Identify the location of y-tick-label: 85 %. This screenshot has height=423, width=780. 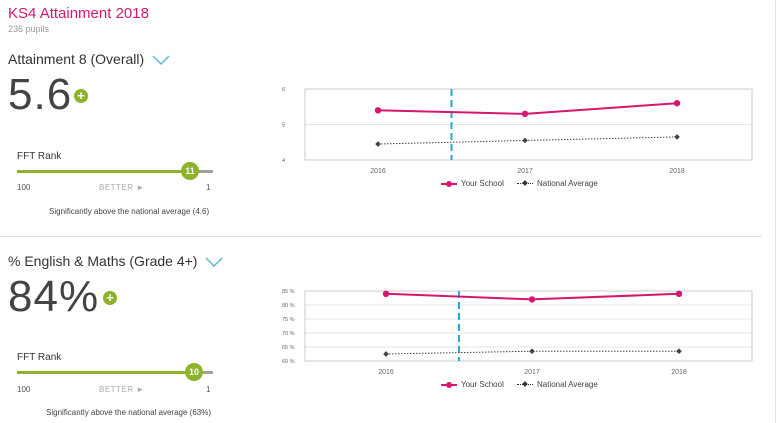
(288, 292).